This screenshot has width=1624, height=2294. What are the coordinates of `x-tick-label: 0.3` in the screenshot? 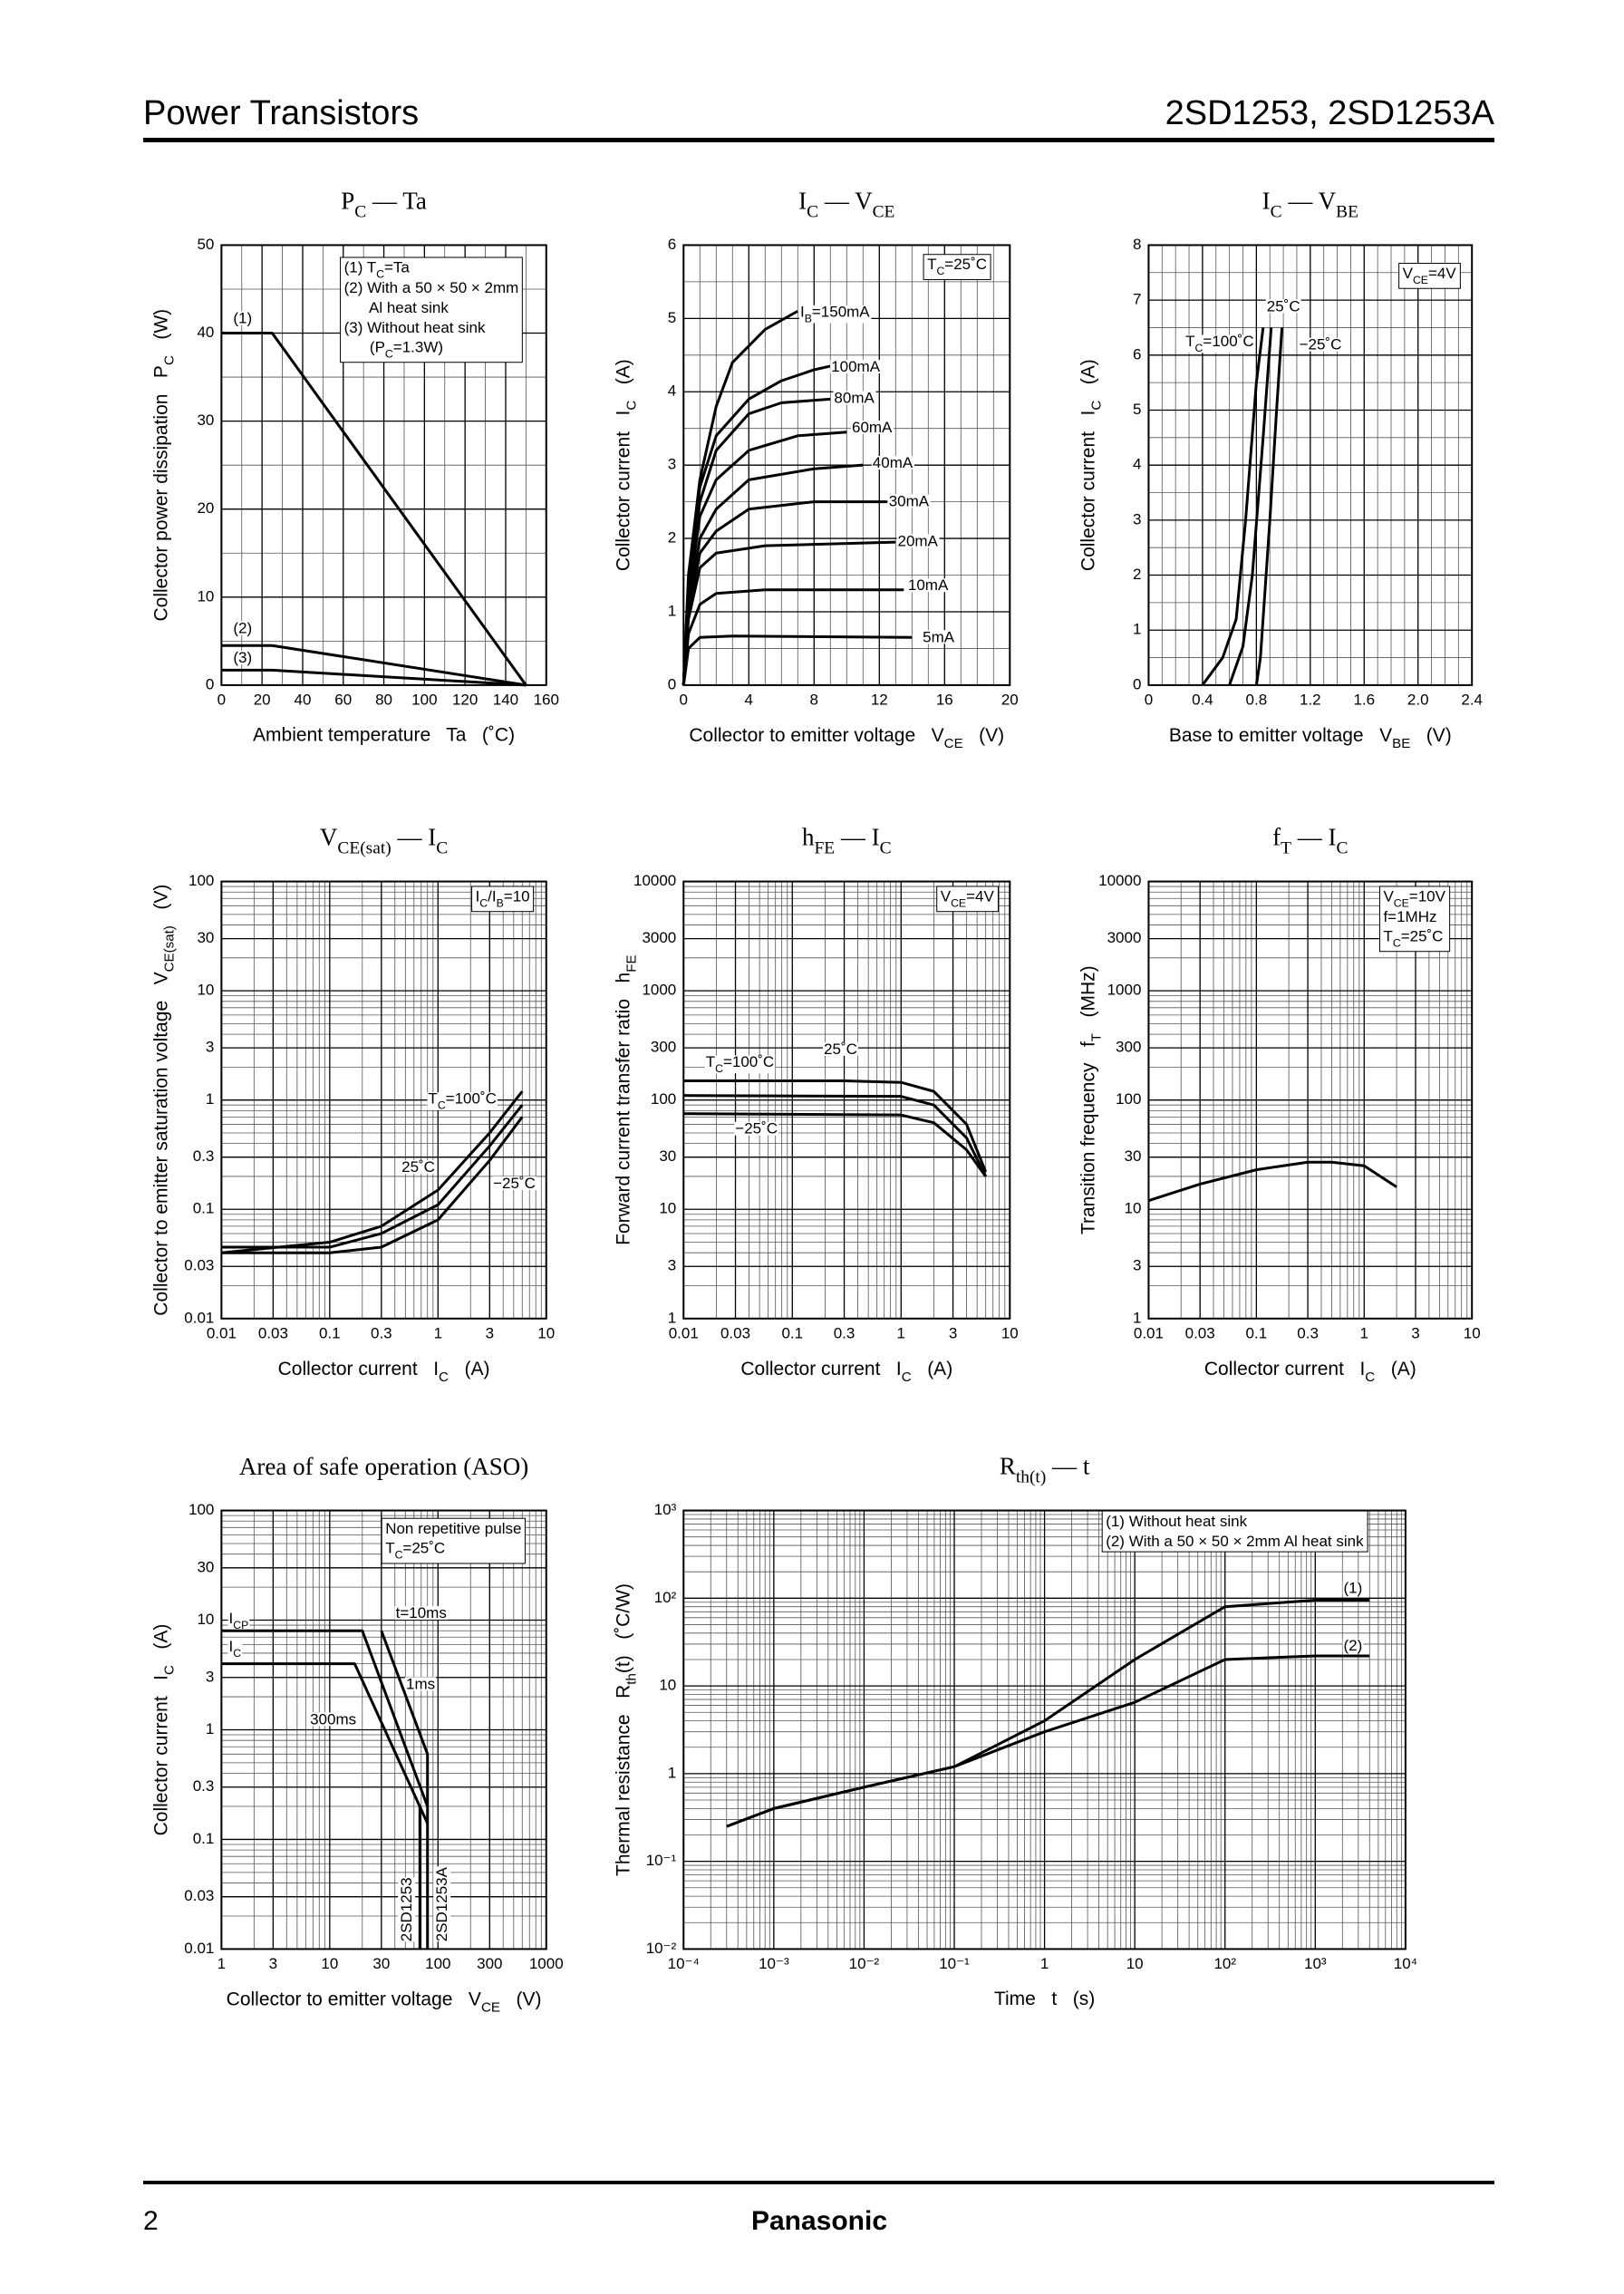 It's located at (1308, 1332).